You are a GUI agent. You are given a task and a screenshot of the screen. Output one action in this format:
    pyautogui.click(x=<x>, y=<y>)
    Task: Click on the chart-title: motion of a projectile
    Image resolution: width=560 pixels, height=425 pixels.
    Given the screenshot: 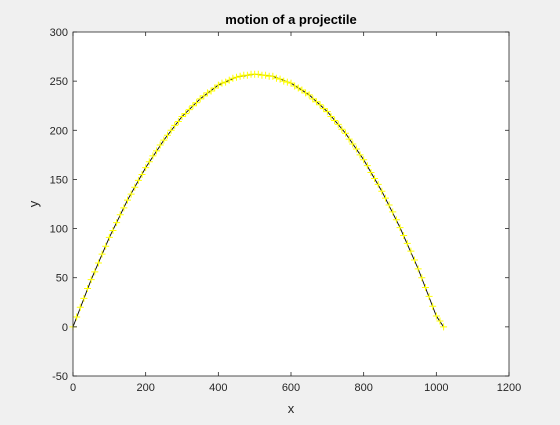 What is the action you would take?
    pyautogui.click(x=290, y=19)
    